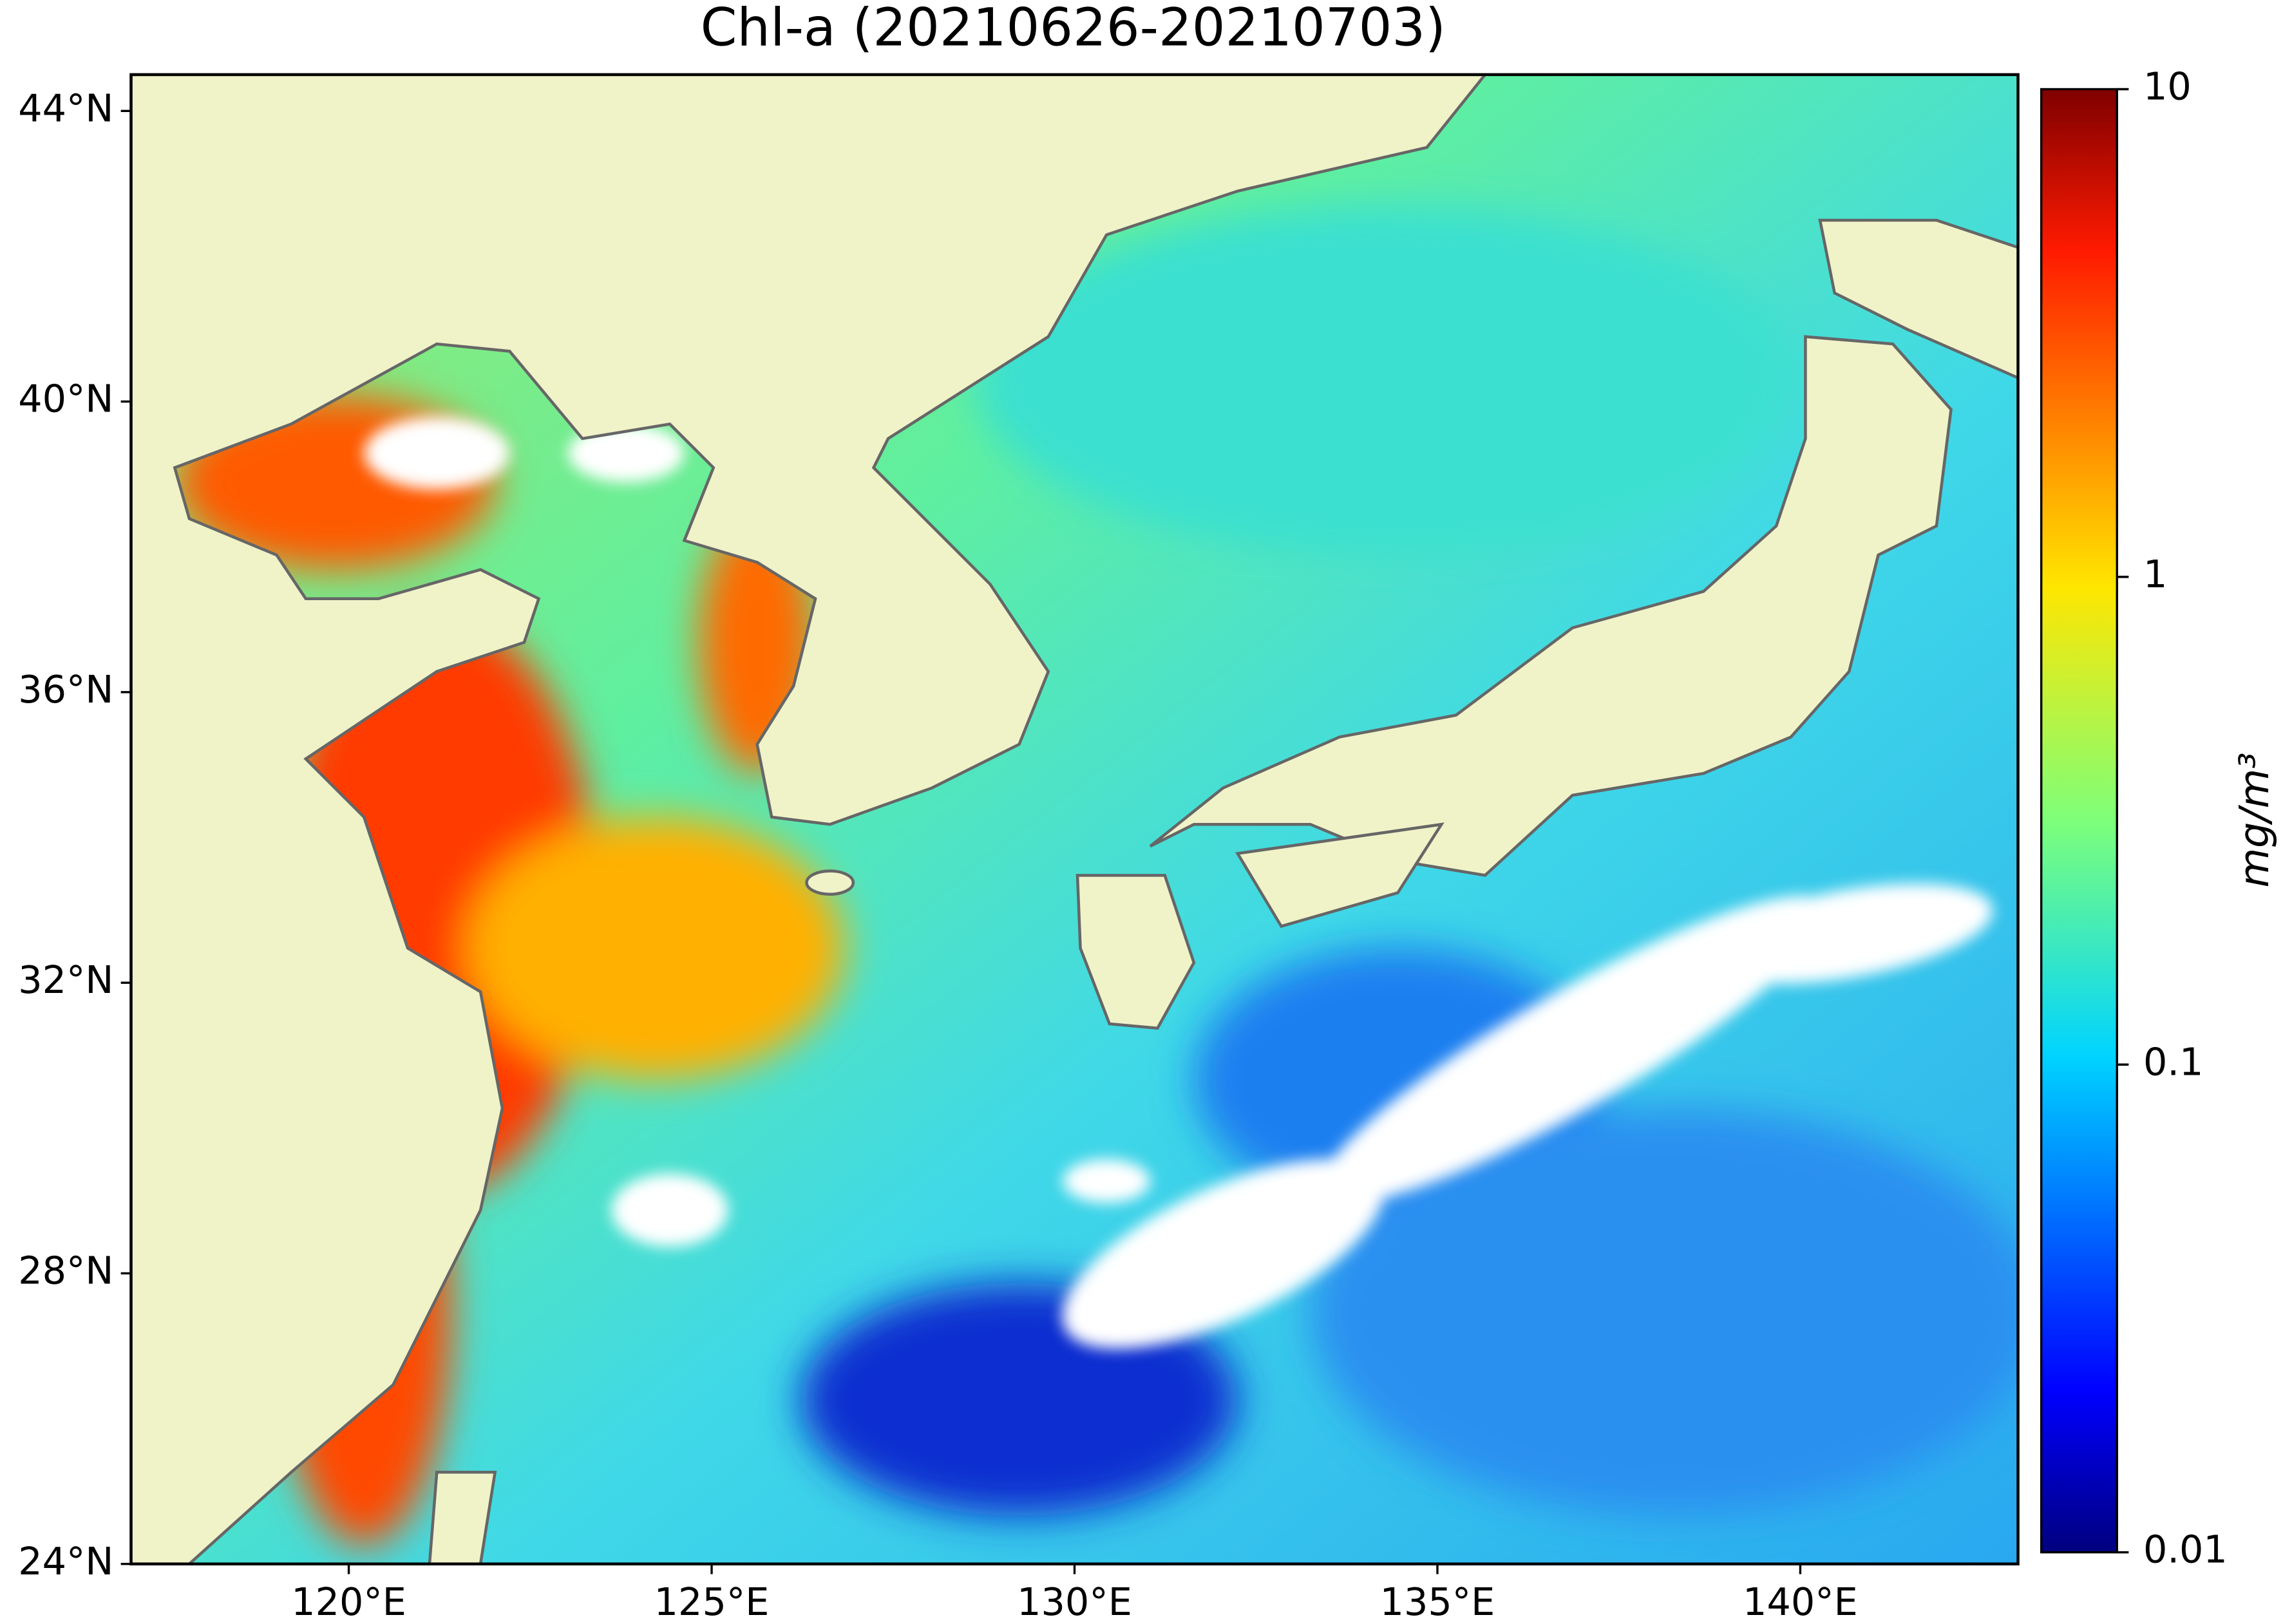  I want to click on colorbar-tick-label: 0.01, so click(2185, 1549).